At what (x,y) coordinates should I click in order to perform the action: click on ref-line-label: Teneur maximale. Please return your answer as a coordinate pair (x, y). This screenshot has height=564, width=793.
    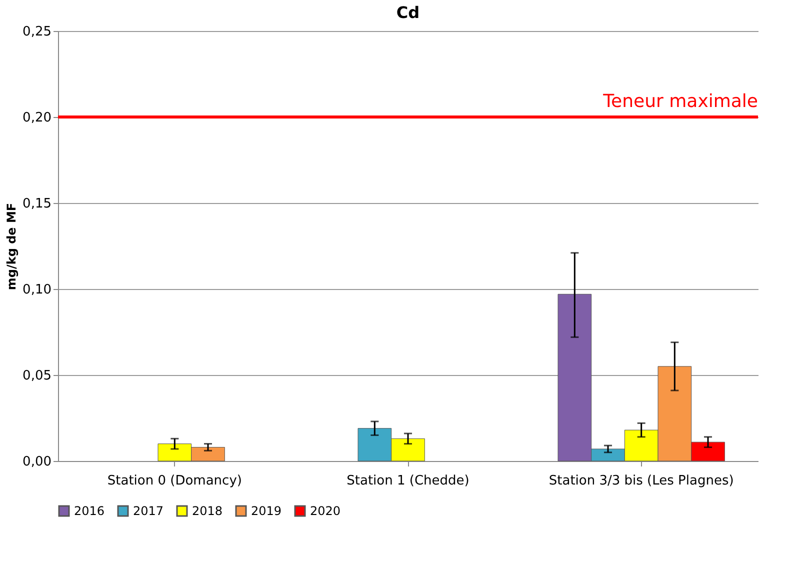
    Looking at the image, I should click on (680, 101).